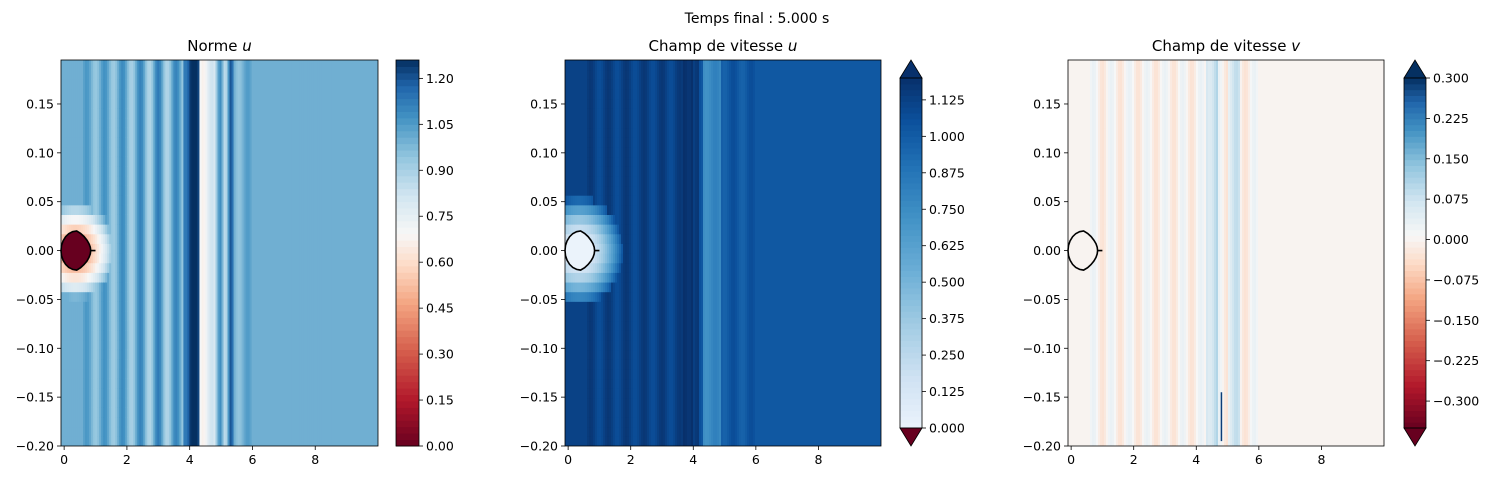 Image resolution: width=1500 pixels, height=500 pixels. Describe the element at coordinates (440, 400) in the screenshot. I see `colorbar-tick-label: 0.15` at that location.